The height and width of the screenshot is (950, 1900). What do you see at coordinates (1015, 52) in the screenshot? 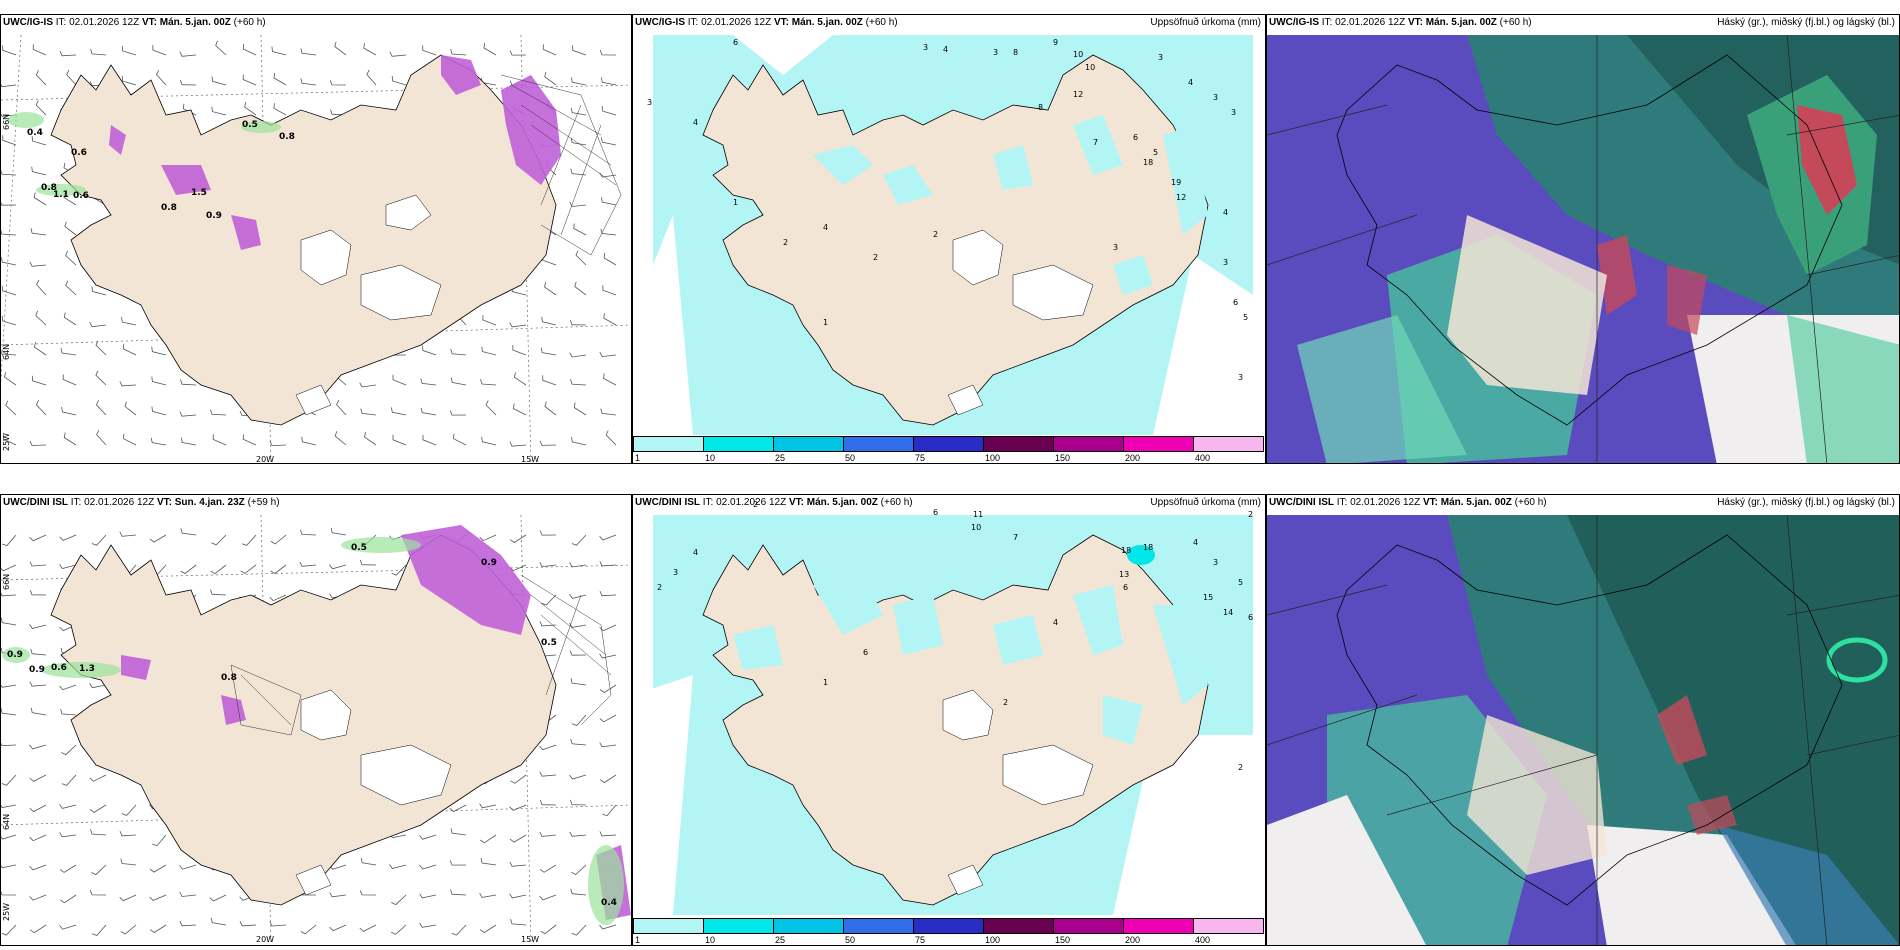
I see `precip-label: 8` at bounding box center [1015, 52].